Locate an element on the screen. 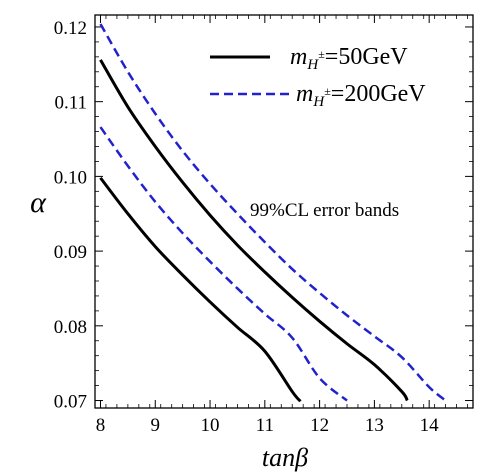  x-tick-label: 11 is located at coordinates (265, 425).